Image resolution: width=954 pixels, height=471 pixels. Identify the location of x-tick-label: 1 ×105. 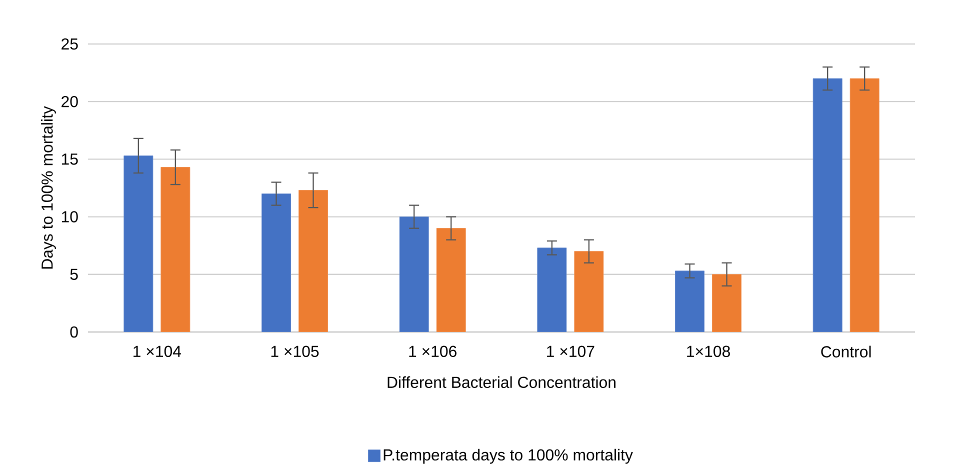
(295, 352).